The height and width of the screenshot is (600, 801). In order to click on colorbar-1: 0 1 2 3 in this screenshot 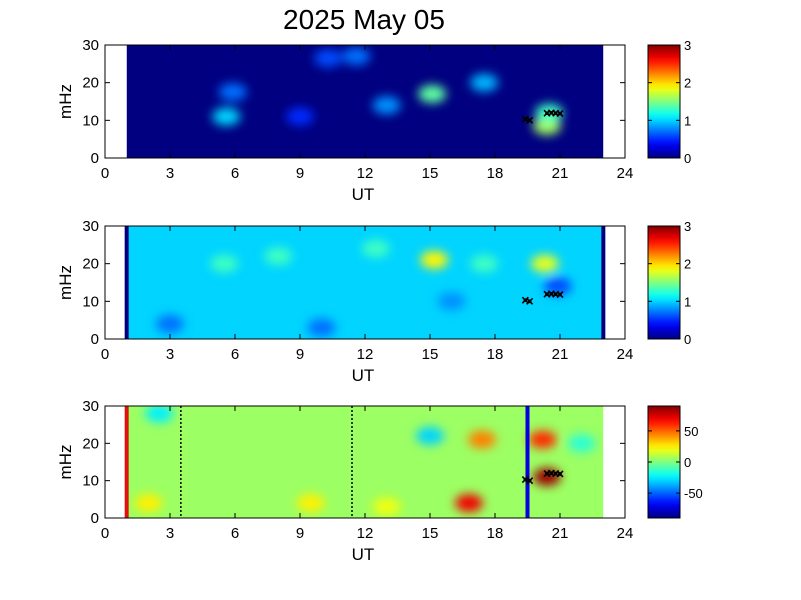, I will do `click(669, 102)`.